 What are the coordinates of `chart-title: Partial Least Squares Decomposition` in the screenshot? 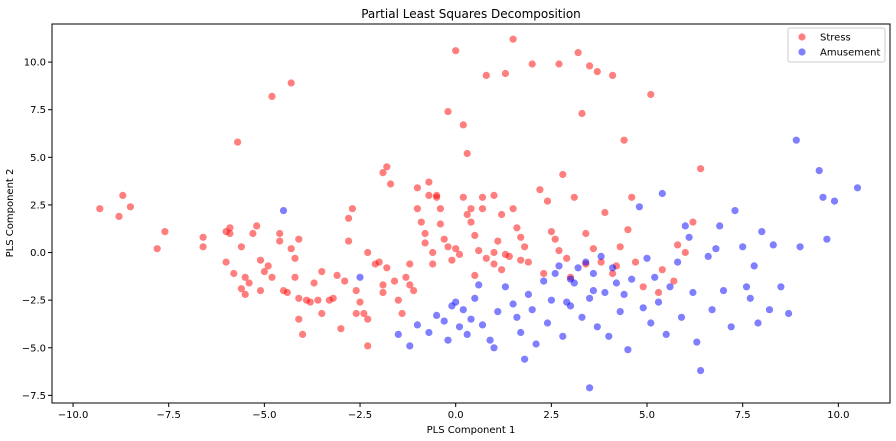 It's located at (471, 14).